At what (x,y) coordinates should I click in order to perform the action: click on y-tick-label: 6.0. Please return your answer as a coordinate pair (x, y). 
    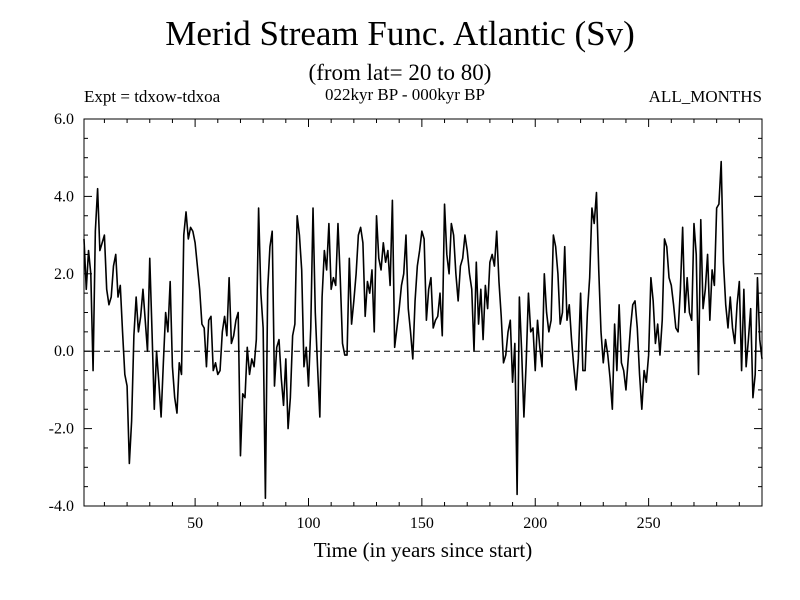
    Looking at the image, I should click on (64, 119).